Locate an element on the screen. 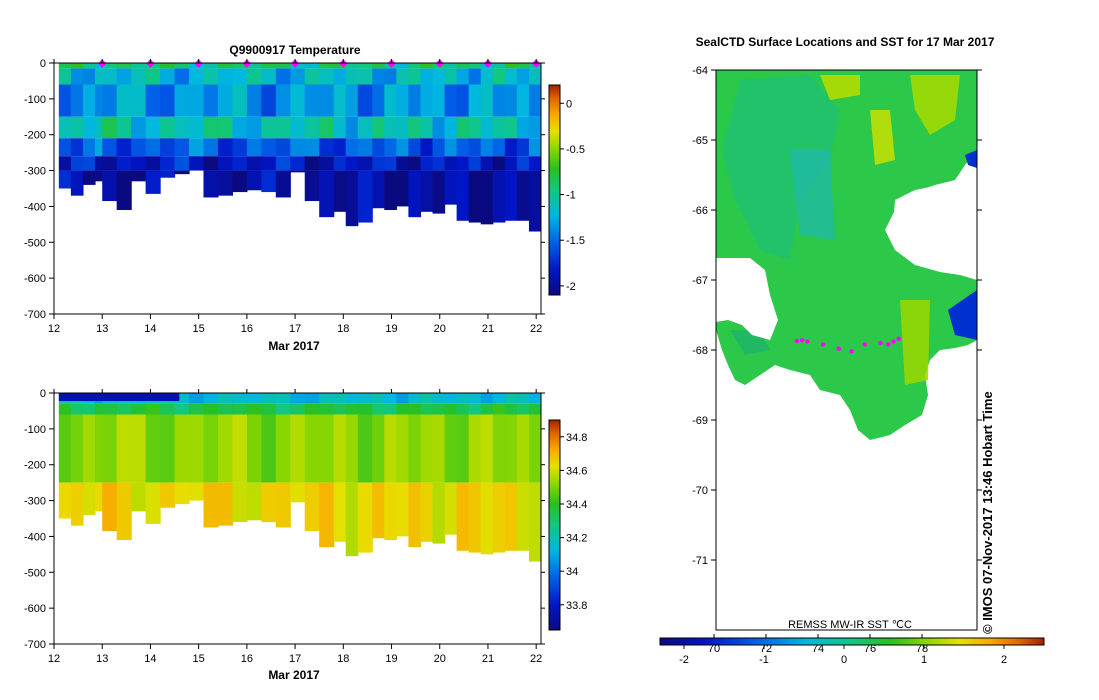  colorbar-tick-label: 34.8 is located at coordinates (576, 438).